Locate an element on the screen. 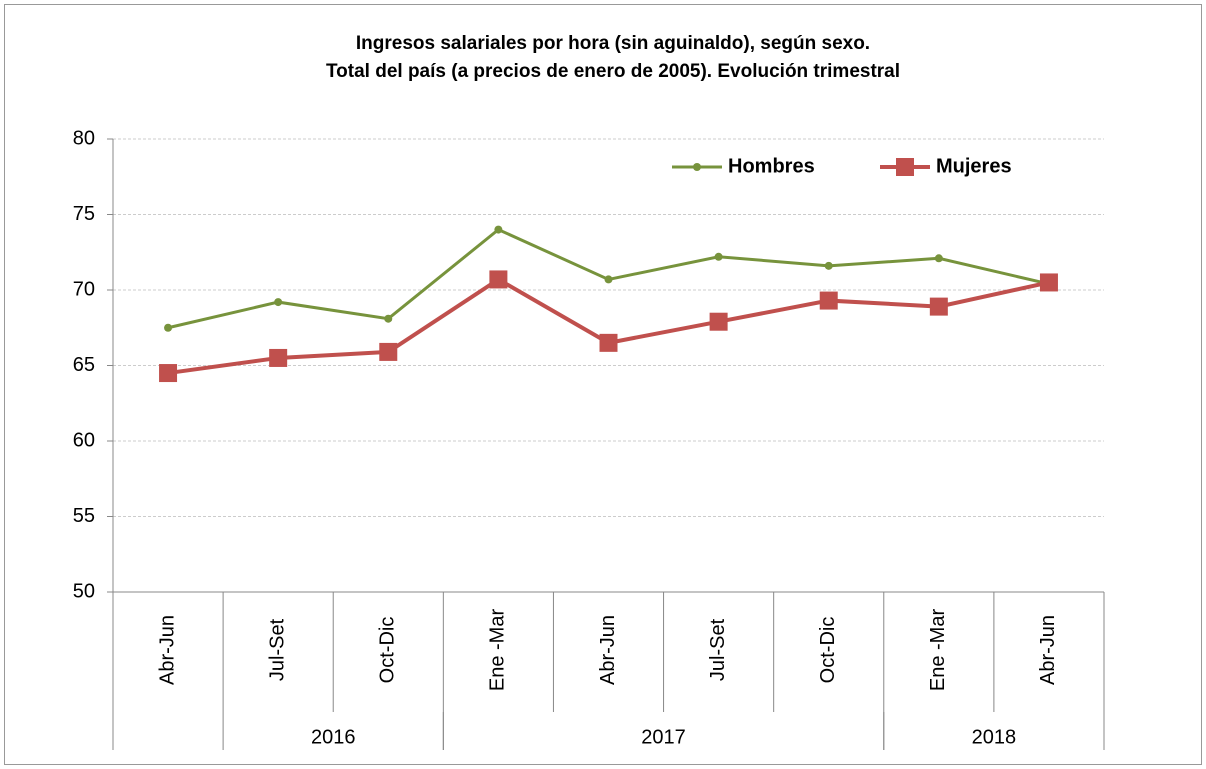  y-tick-label: 55 is located at coordinates (84, 516).